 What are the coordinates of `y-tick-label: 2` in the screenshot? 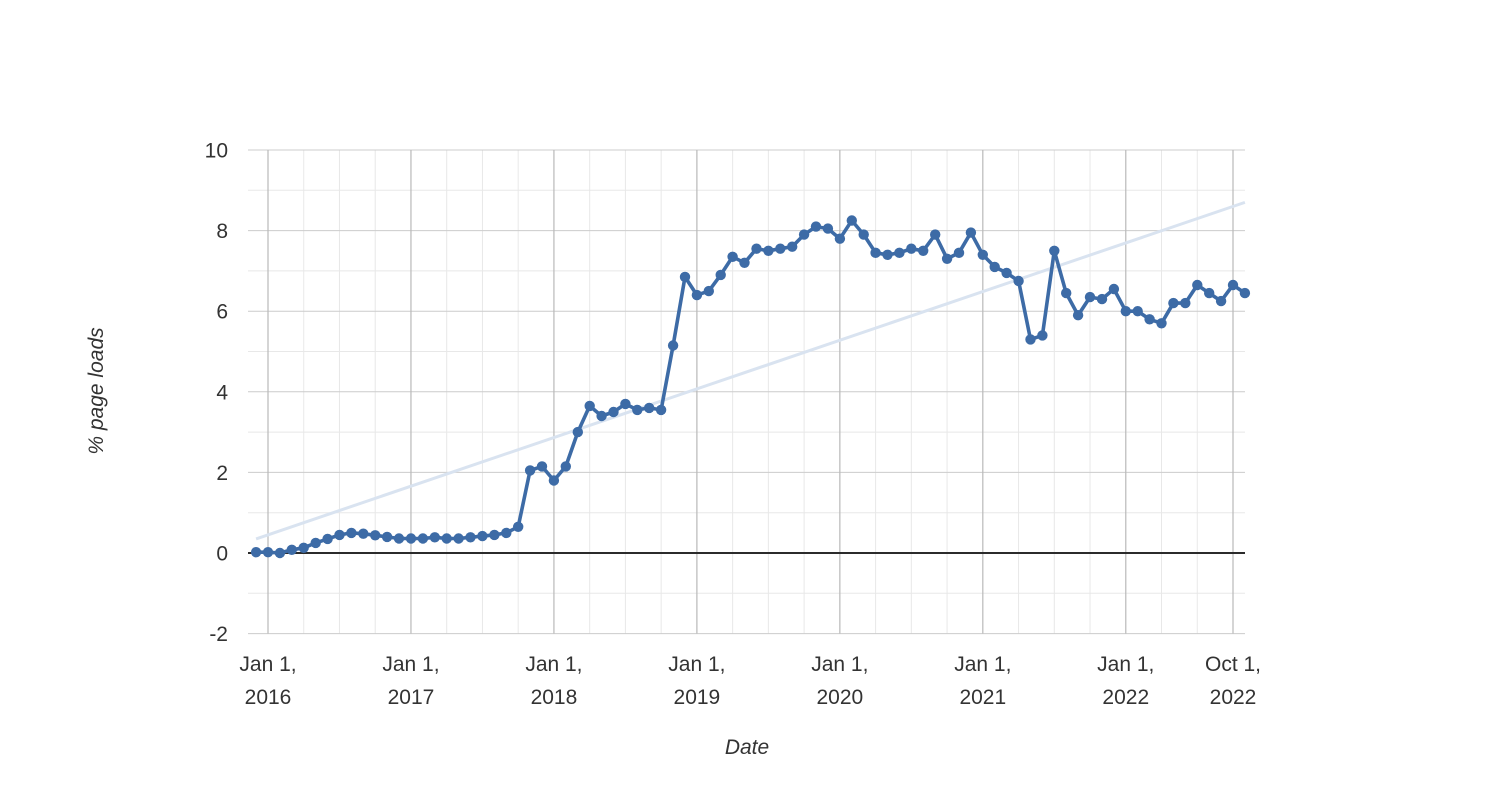 It's located at (222, 473).